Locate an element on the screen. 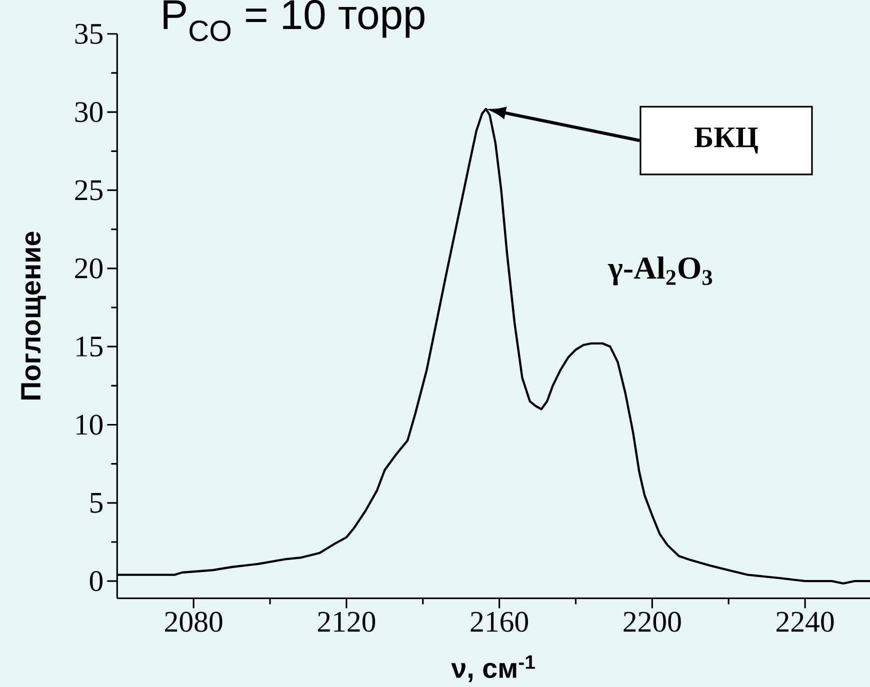 The image size is (870, 687). x-tick-label: 2240 is located at coordinates (805, 622).